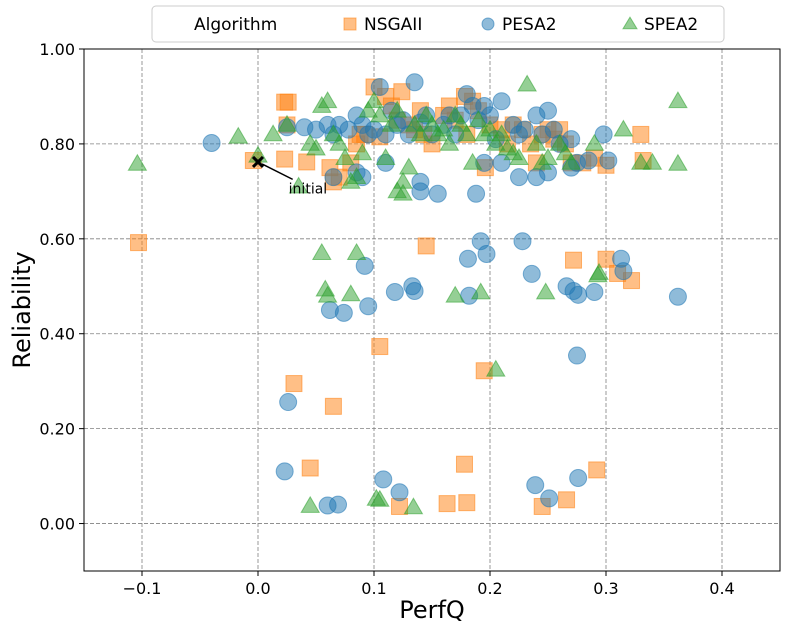  What do you see at coordinates (393, 25) in the screenshot?
I see `legend-label-nsgaii: NSGAII` at bounding box center [393, 25].